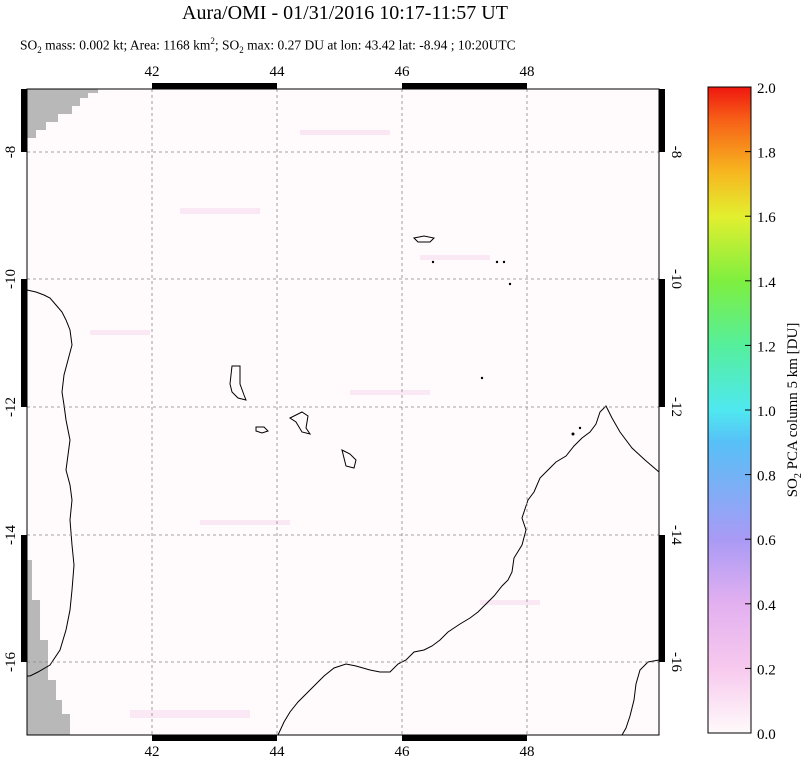  Describe the element at coordinates (748, 410) in the screenshot. I see `colorbar-ticks` at that location.